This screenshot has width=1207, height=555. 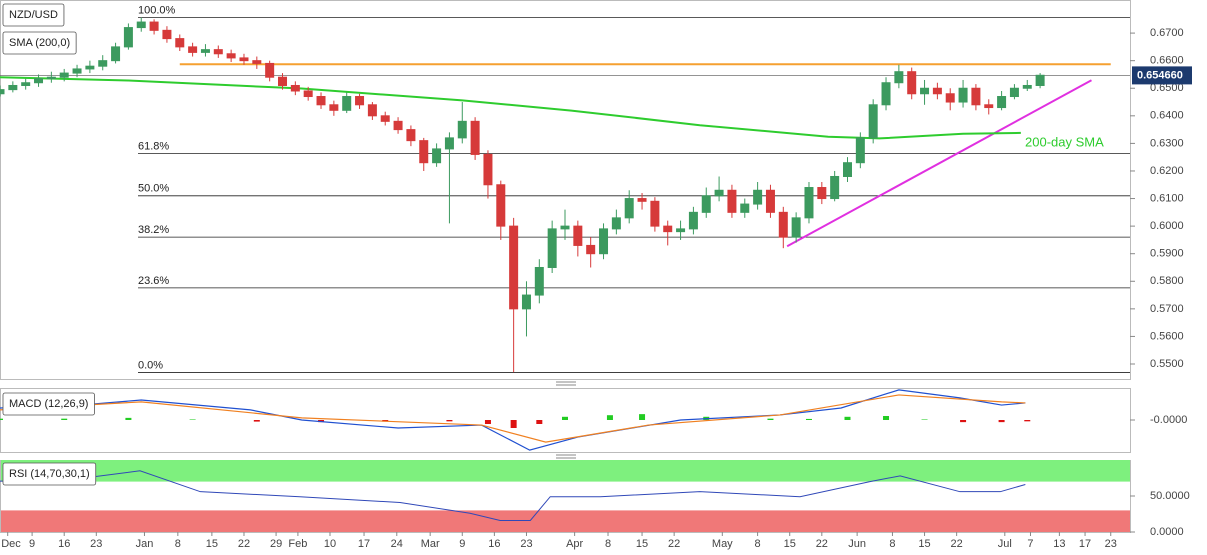 What do you see at coordinates (276, 544) in the screenshot?
I see `x-tick-label: 29` at bounding box center [276, 544].